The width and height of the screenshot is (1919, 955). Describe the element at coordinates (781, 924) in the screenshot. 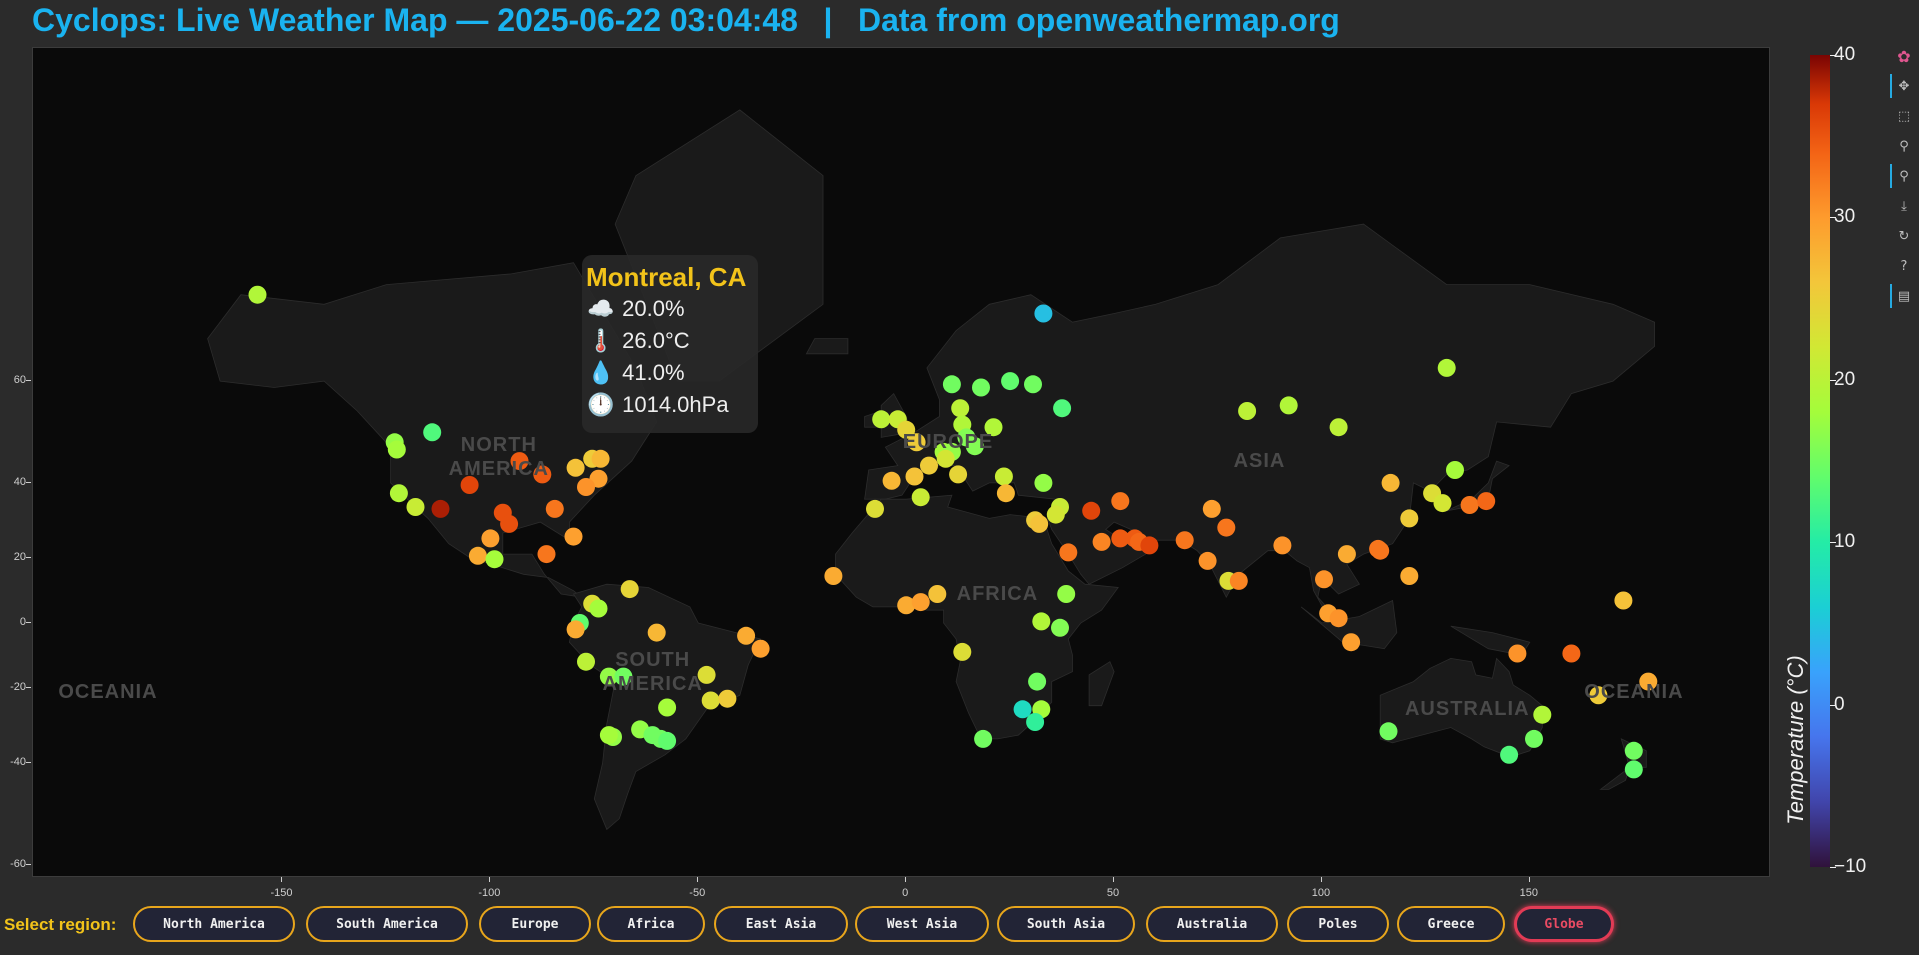

I see `region-button-east-asia: East Asia` at that location.